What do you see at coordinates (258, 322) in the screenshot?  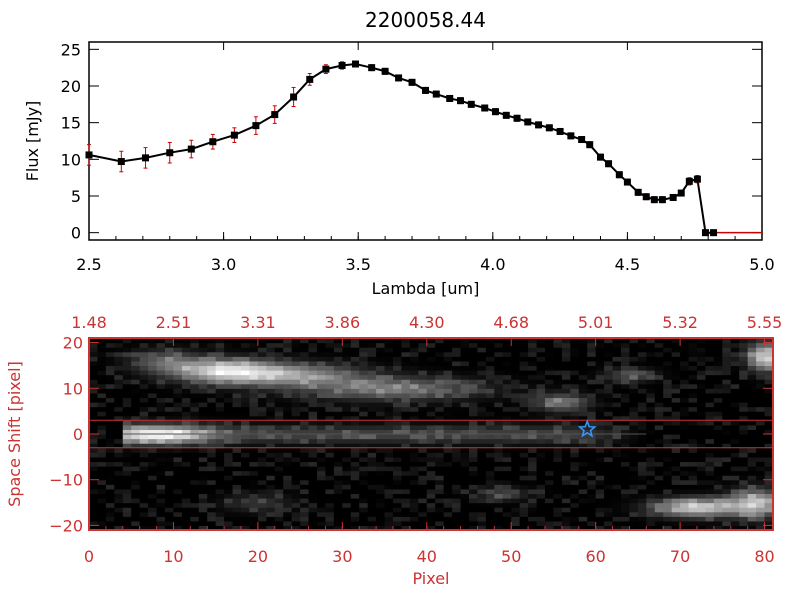 I see `image-top-tick-label-2: 3.31` at bounding box center [258, 322].